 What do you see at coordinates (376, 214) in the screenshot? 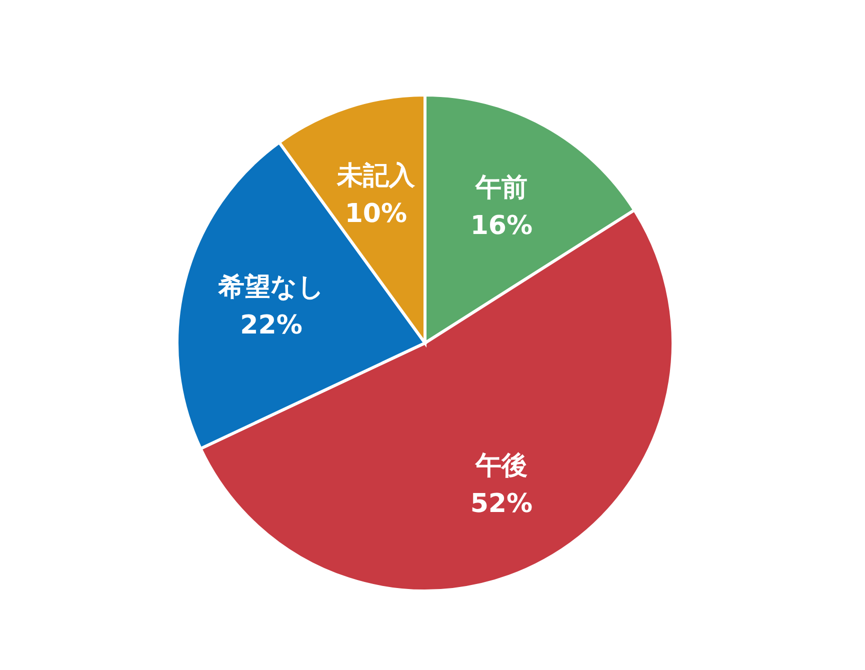
I see `data-label: 10%` at bounding box center [376, 214].